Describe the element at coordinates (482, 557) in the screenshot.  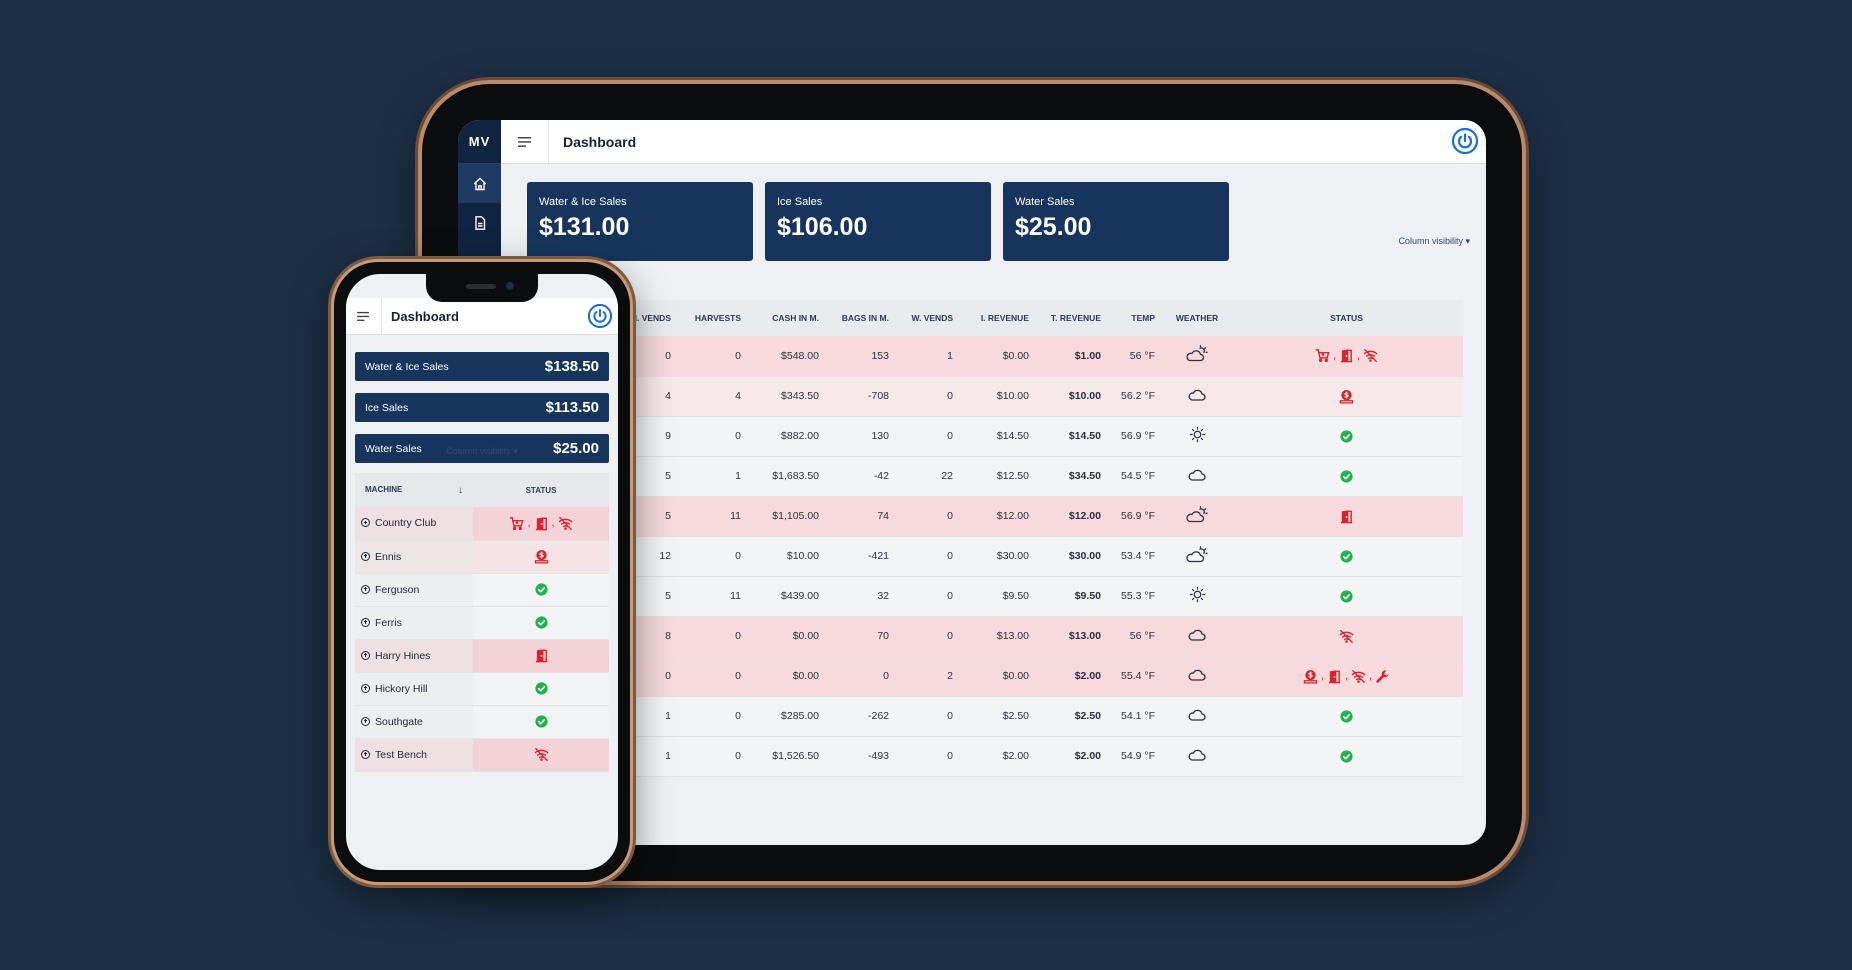
I see `table-row: Ennis $` at that location.